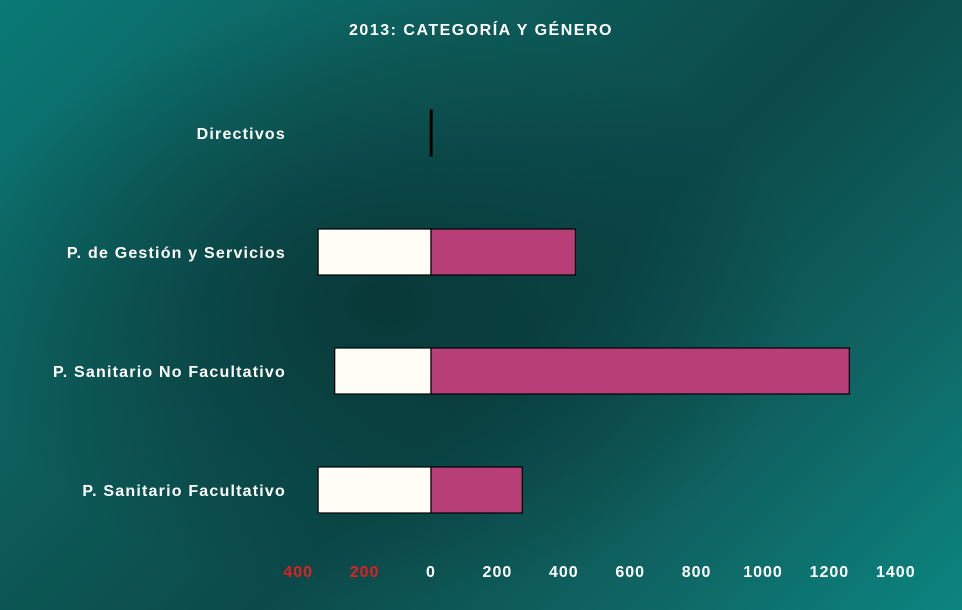 This screenshot has height=610, width=962. Describe the element at coordinates (830, 572) in the screenshot. I see `x-tick-label: 1200` at that location.